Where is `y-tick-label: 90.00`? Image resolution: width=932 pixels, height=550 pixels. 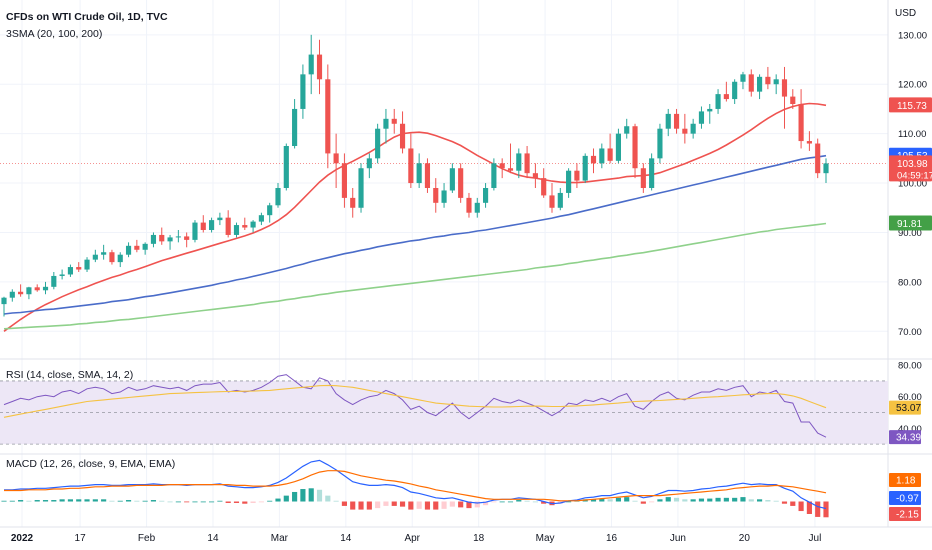
y-tick-label: 90.00 is located at coordinates (910, 233).